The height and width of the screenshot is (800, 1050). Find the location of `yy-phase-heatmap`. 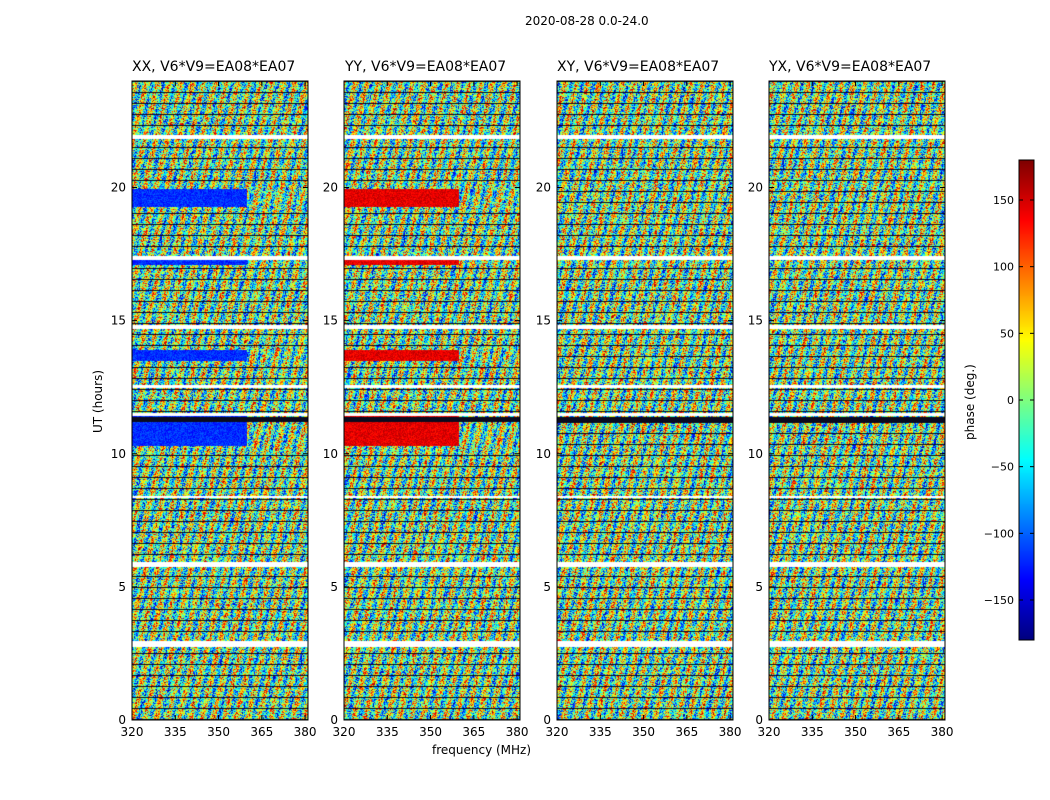

yy-phase-heatmap is located at coordinates (432, 400).